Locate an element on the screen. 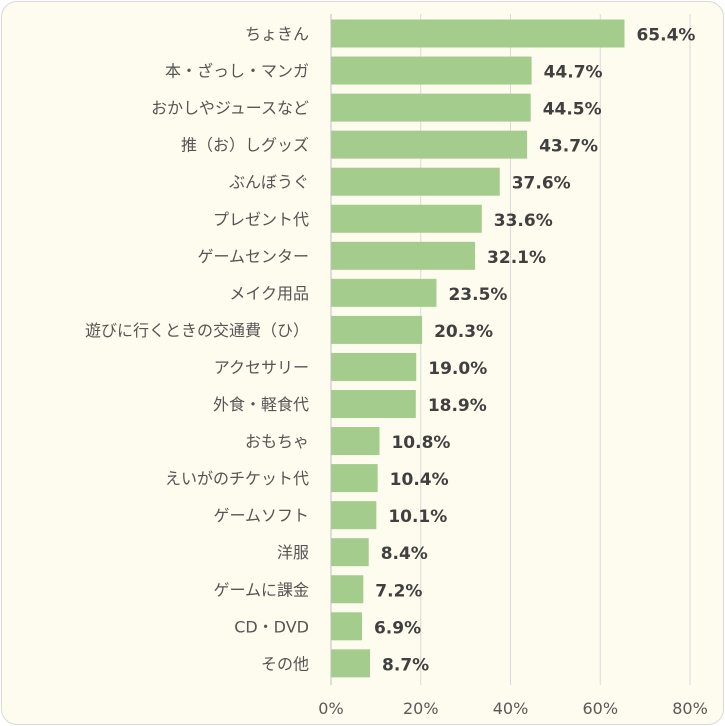 Image resolution: width=725 pixels, height=726 pixels. data-label: 23.5% is located at coordinates (477, 295).